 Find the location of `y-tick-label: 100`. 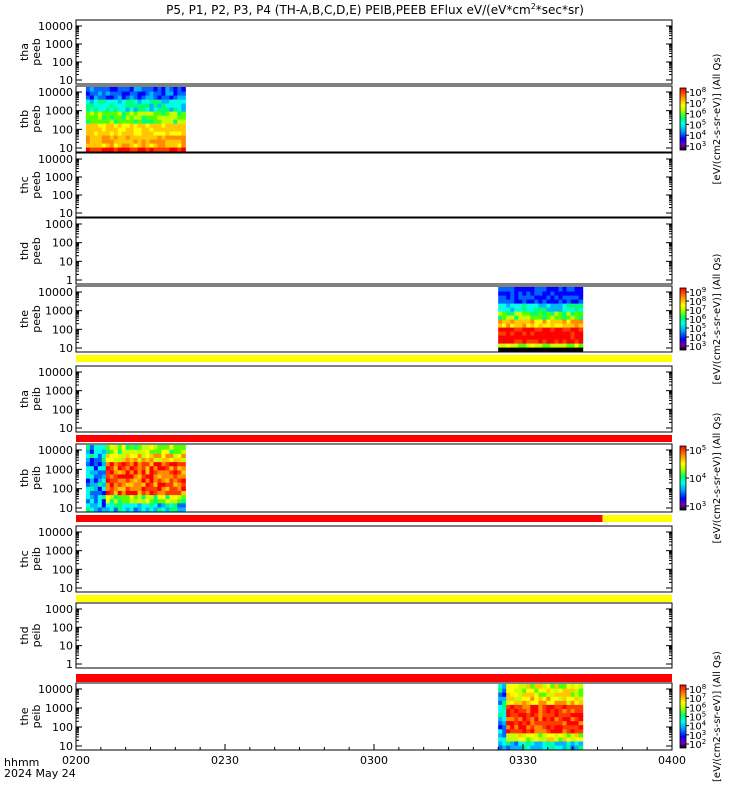

y-tick-label: 100 is located at coordinates (62, 627).